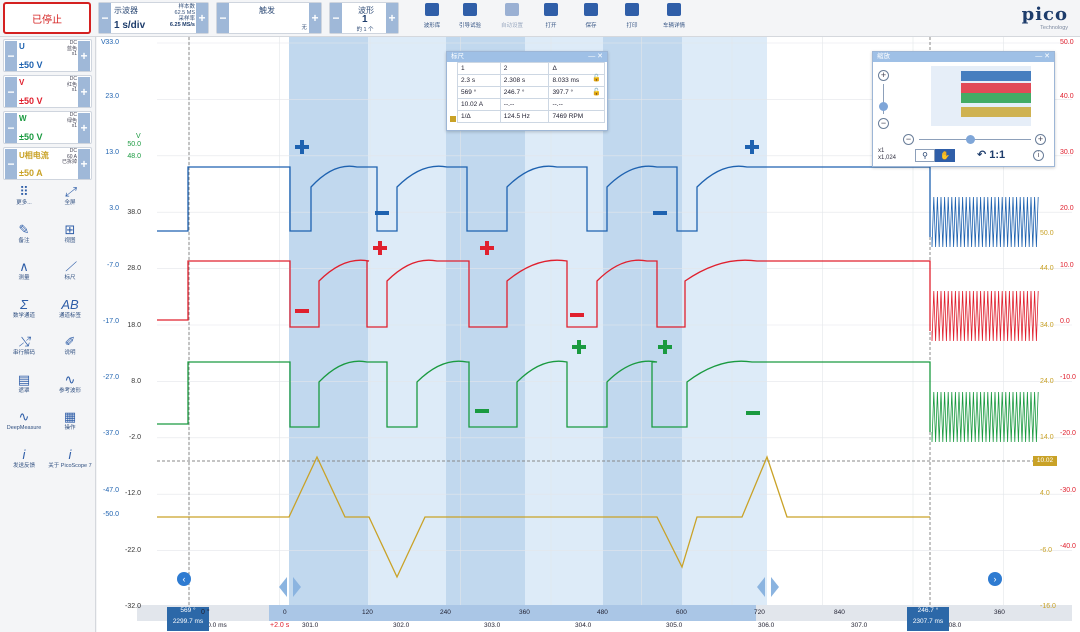 This screenshot has width=1080, height=632. Describe the element at coordinates (1067, 152) in the screenshot. I see `w-axis-tick: 30.0` at that location.